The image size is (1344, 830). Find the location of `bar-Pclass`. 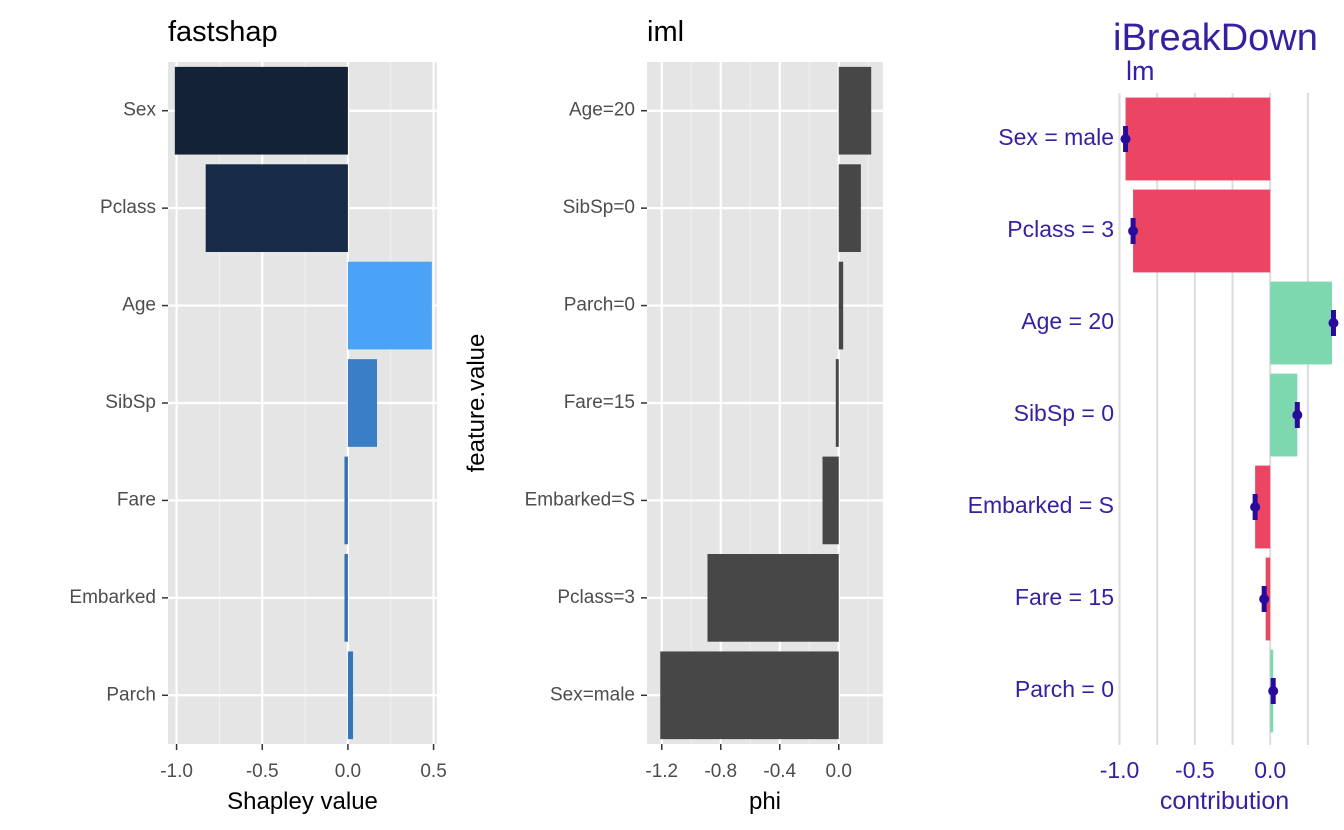

bar-Pclass is located at coordinates (276, 208).